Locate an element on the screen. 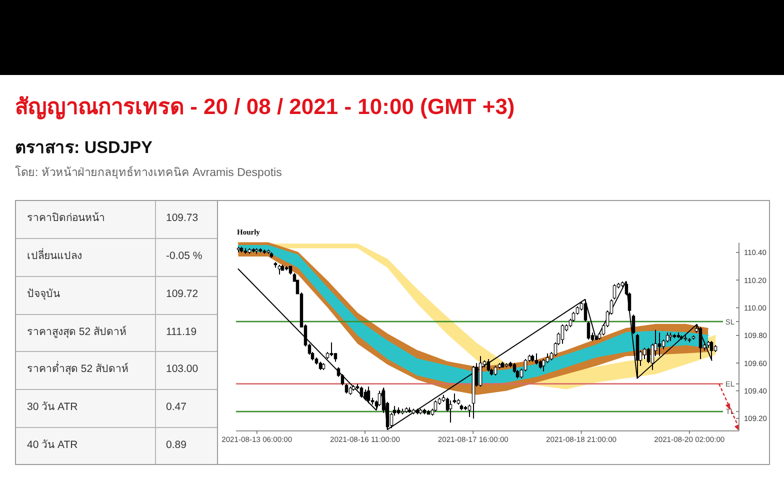 The image size is (784, 481). text: 0.47 is located at coordinates (176, 407).